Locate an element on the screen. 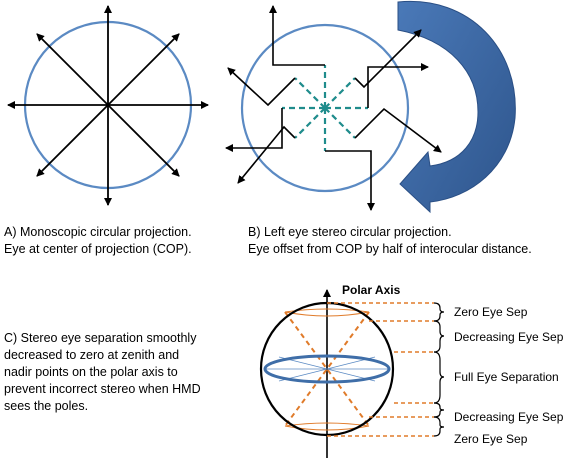 This screenshot has height=460, width=588. eye-sep-cone is located at coordinates (327, 369).